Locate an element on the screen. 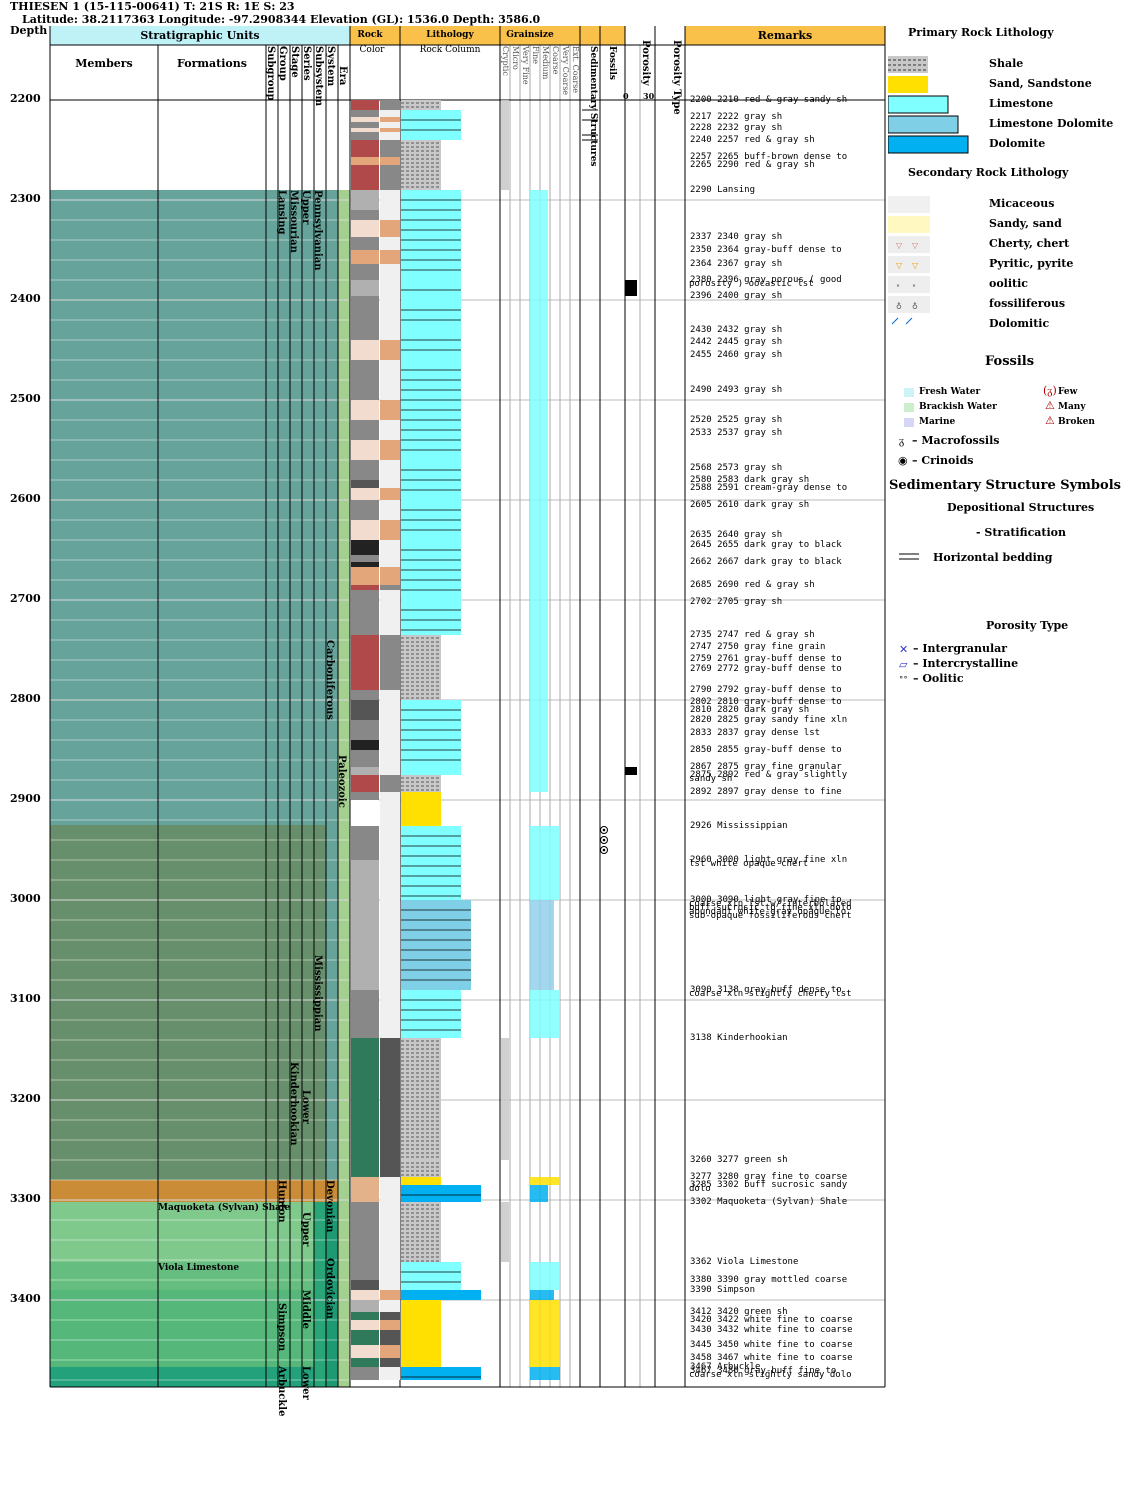  porosity-type-header: Porosity Type is located at coordinates (676, 77).